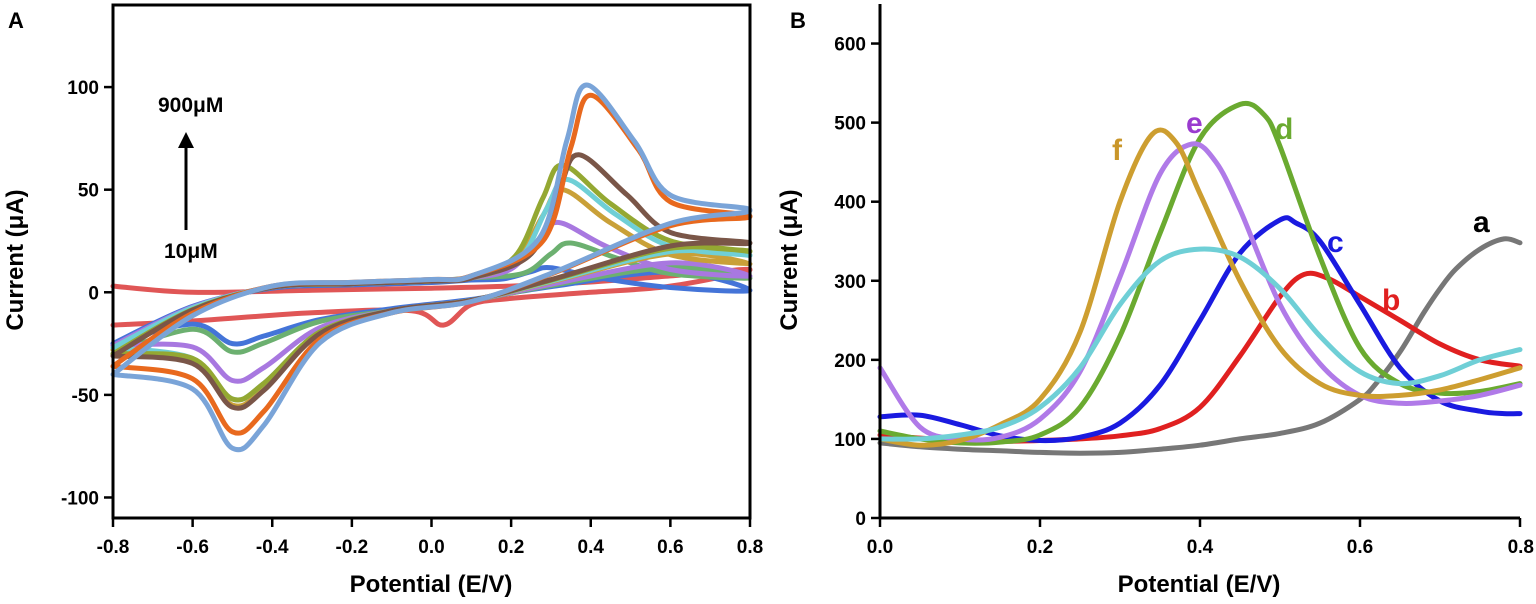 Image resolution: width=1536 pixels, height=604 pixels. What do you see at coordinates (850, 282) in the screenshot?
I see `y-tick-label: 300` at bounding box center [850, 282].